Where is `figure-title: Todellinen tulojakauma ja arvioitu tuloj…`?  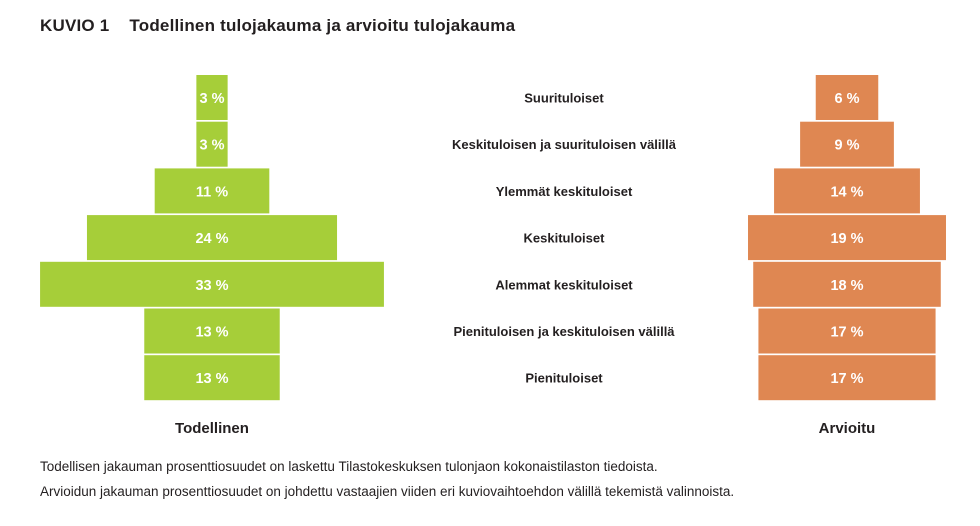
figure-title: Todellinen tulojakauma ja arvioitu tuloj… is located at coordinates (322, 25).